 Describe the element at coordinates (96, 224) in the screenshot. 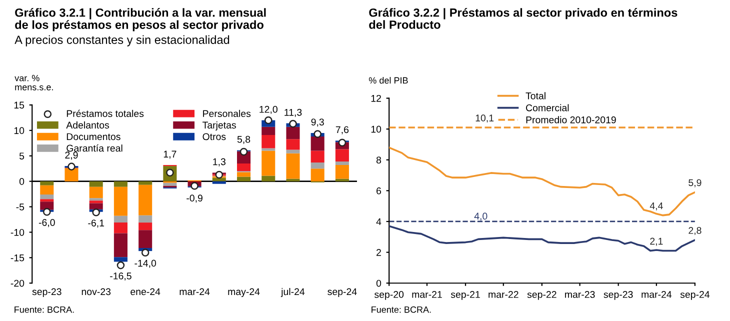

I see `data-label: -6,1` at that location.